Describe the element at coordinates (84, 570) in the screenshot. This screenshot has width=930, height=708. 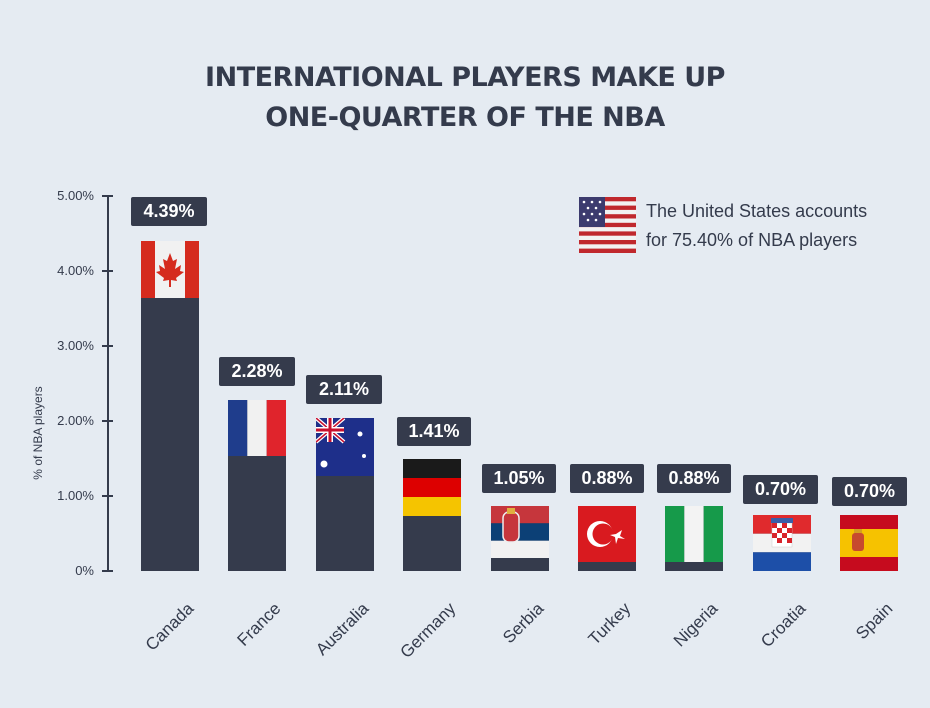
I see `y-tick-label: 0%` at that location.